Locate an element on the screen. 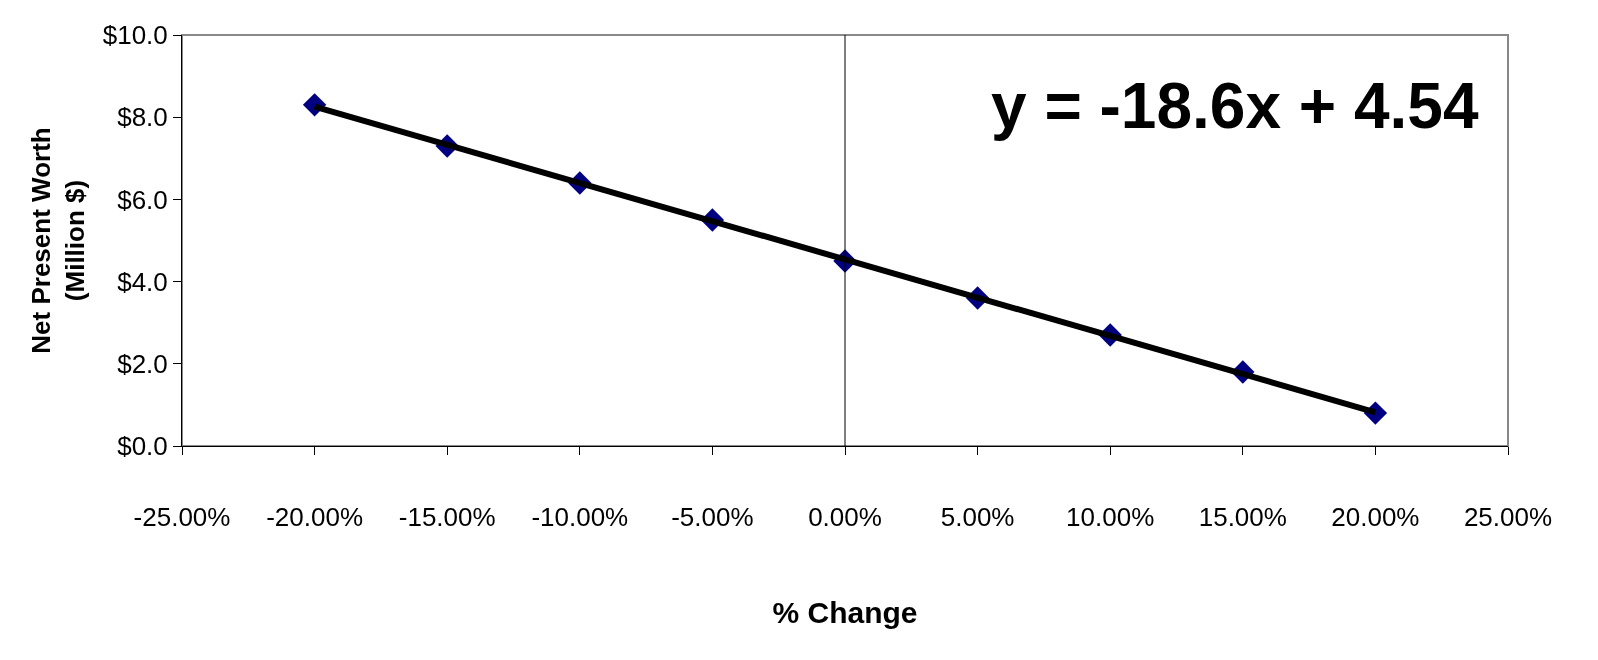 The height and width of the screenshot is (660, 1598). annotation: y = -18.6x + 4.54 is located at coordinates (1235, 106).